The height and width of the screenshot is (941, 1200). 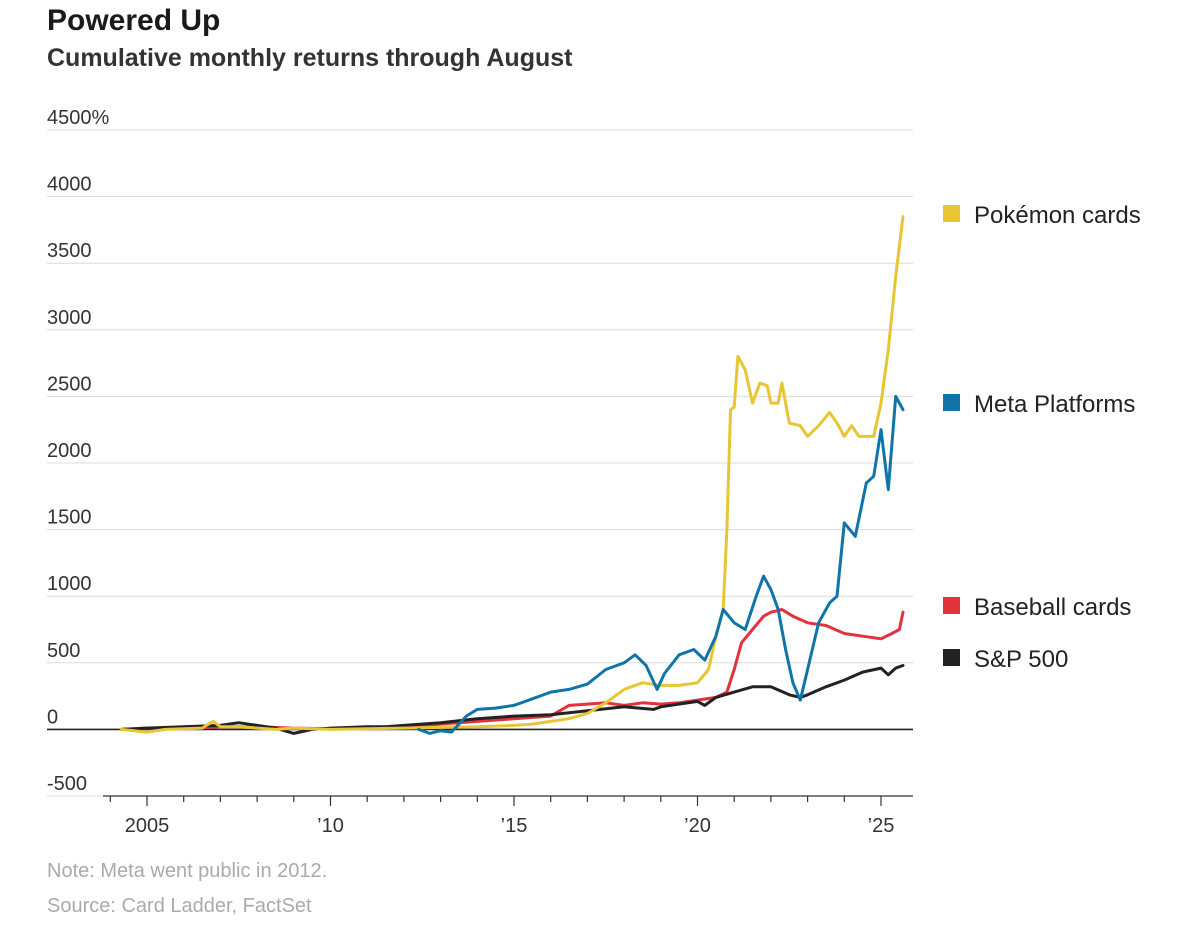 What do you see at coordinates (69, 318) in the screenshot?
I see `y-tick-label: 3000` at bounding box center [69, 318].